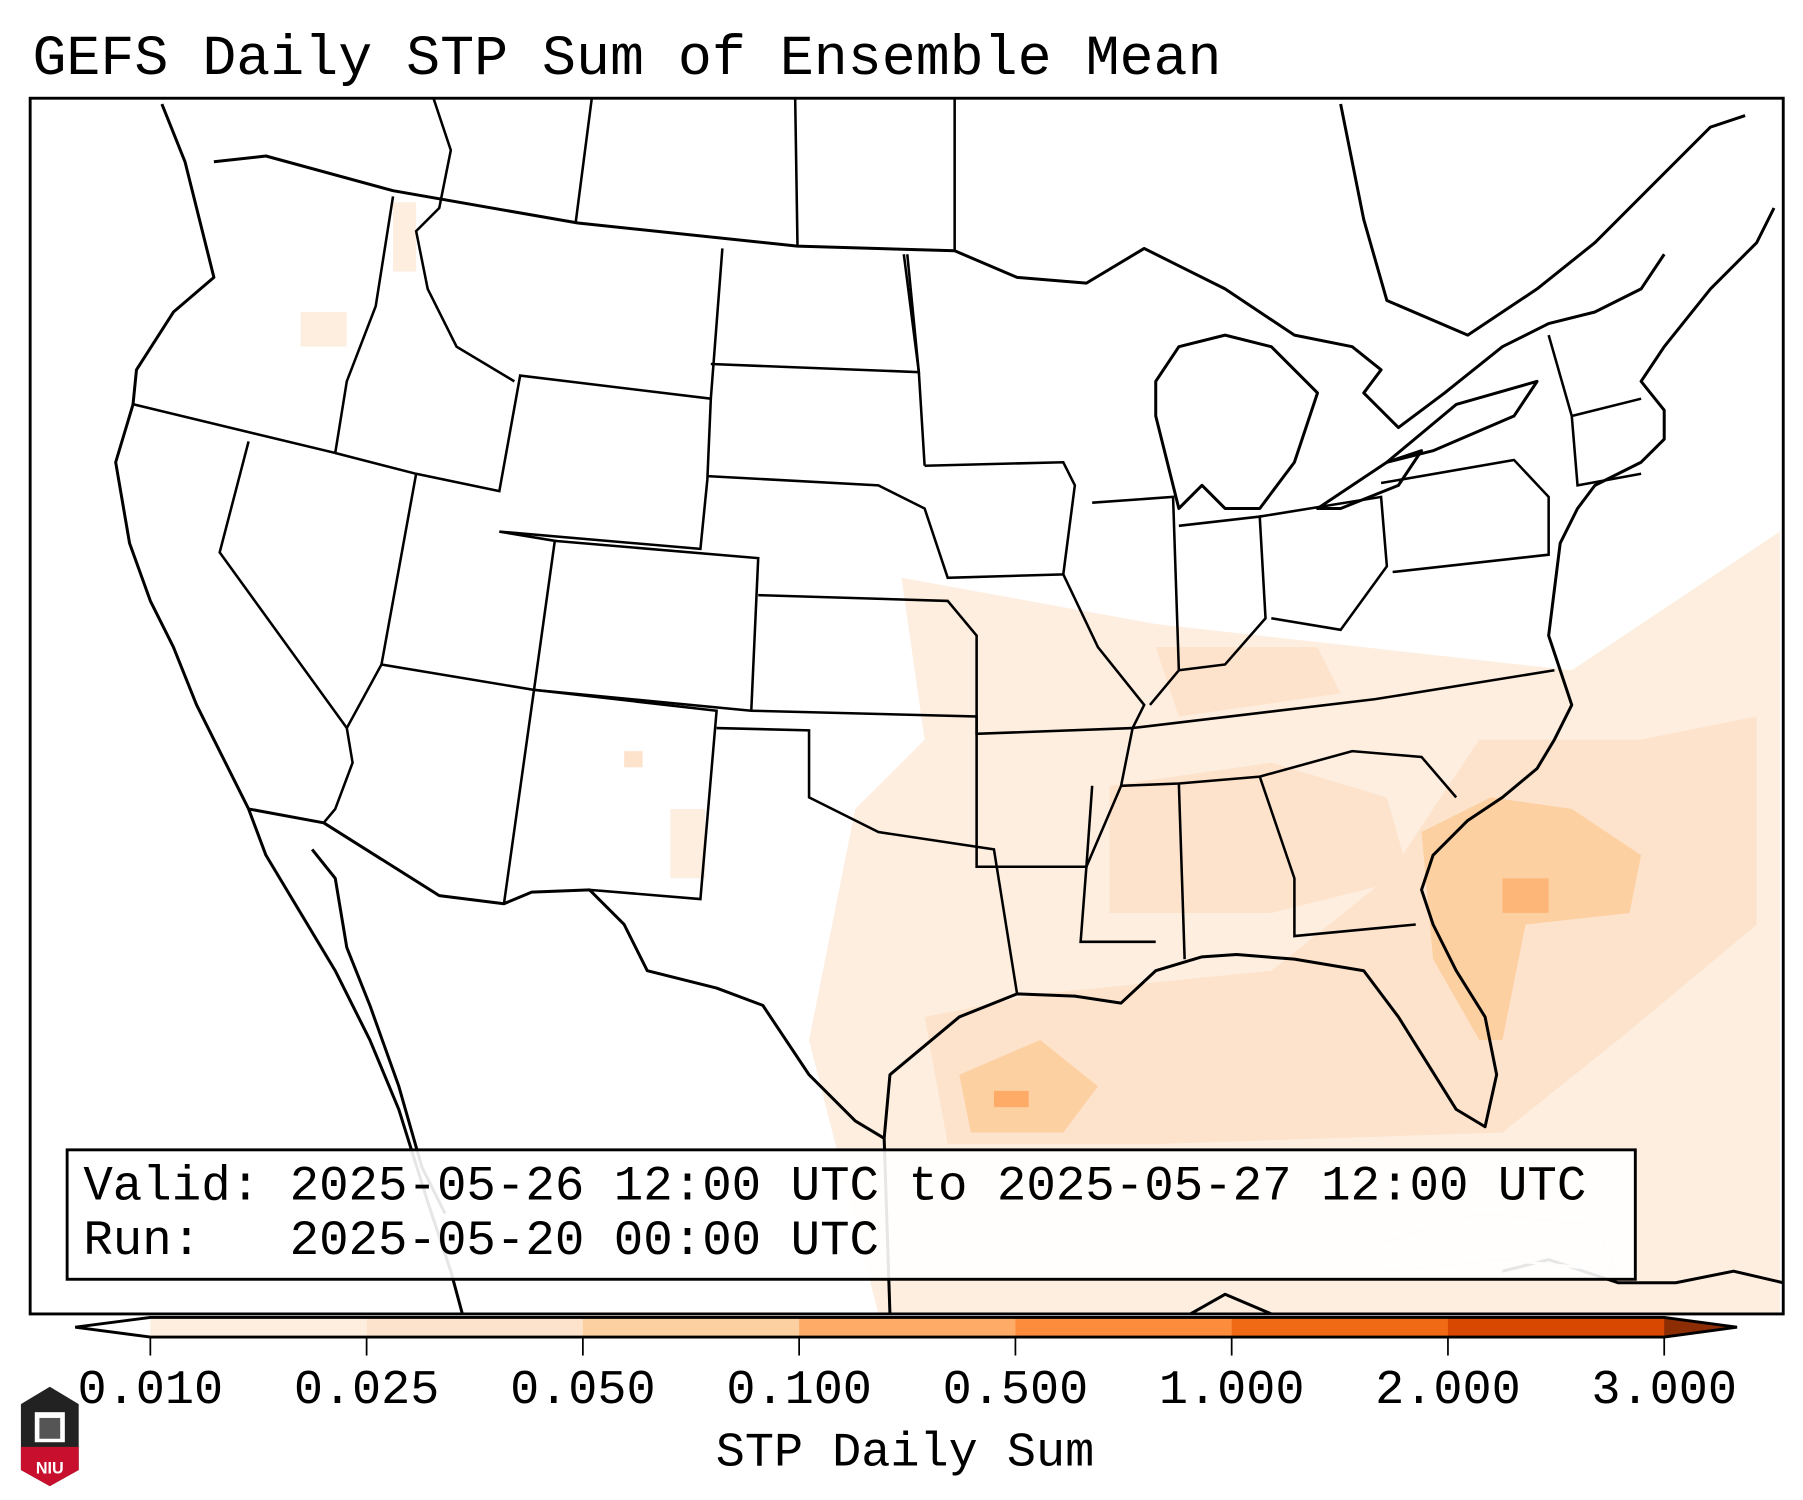 The image size is (1803, 1500). I want to click on colorbar-tick-label: 1.000, so click(1232, 1390).